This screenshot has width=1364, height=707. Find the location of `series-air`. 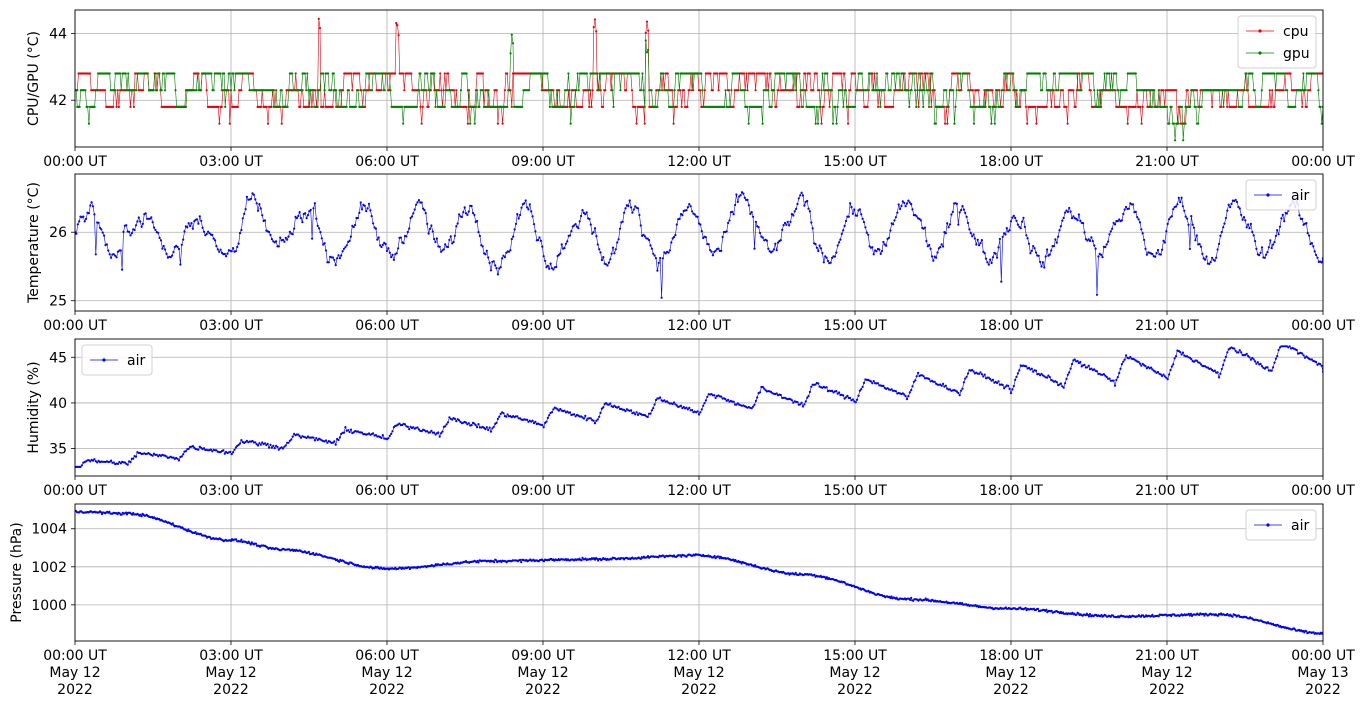

series-air is located at coordinates (699, 245).